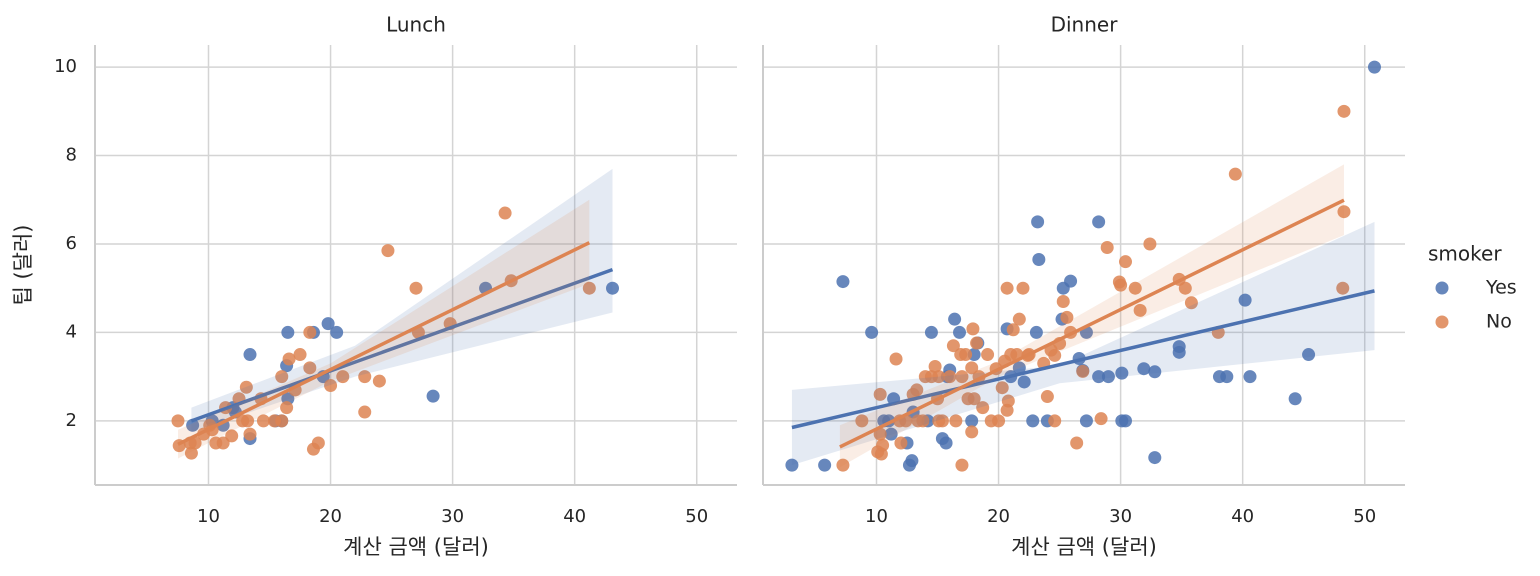 The height and width of the screenshot is (576, 1540). I want to click on y-tick-label: 6, so click(71, 243).